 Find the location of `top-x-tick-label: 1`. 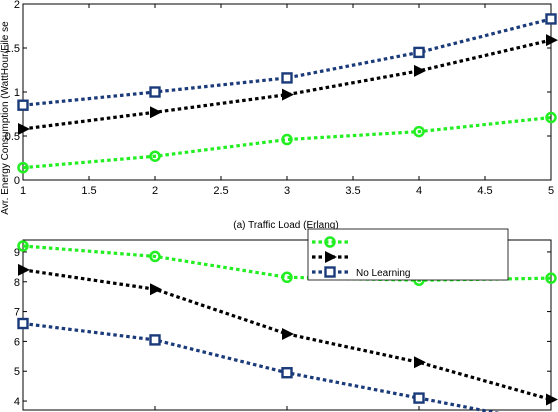

top-x-tick-label: 1 is located at coordinates (23, 191).